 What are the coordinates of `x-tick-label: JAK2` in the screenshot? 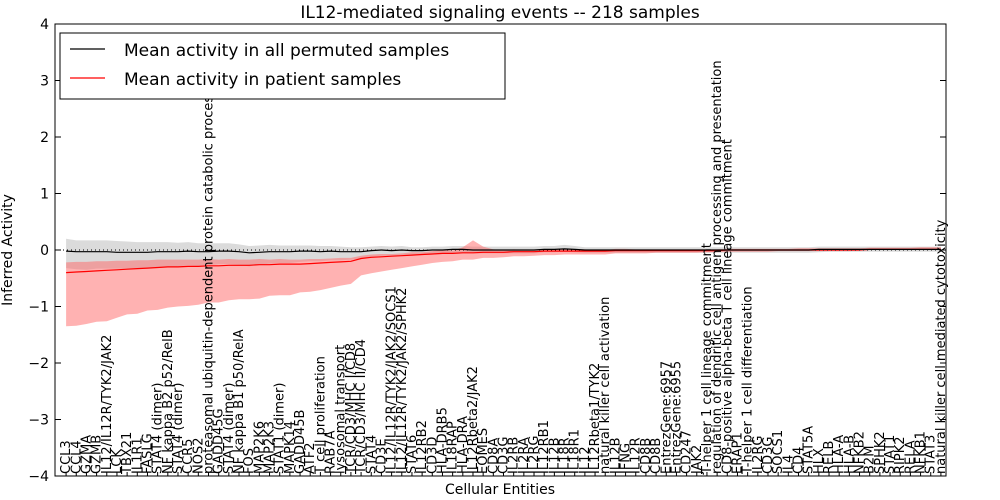 It's located at (697, 460).